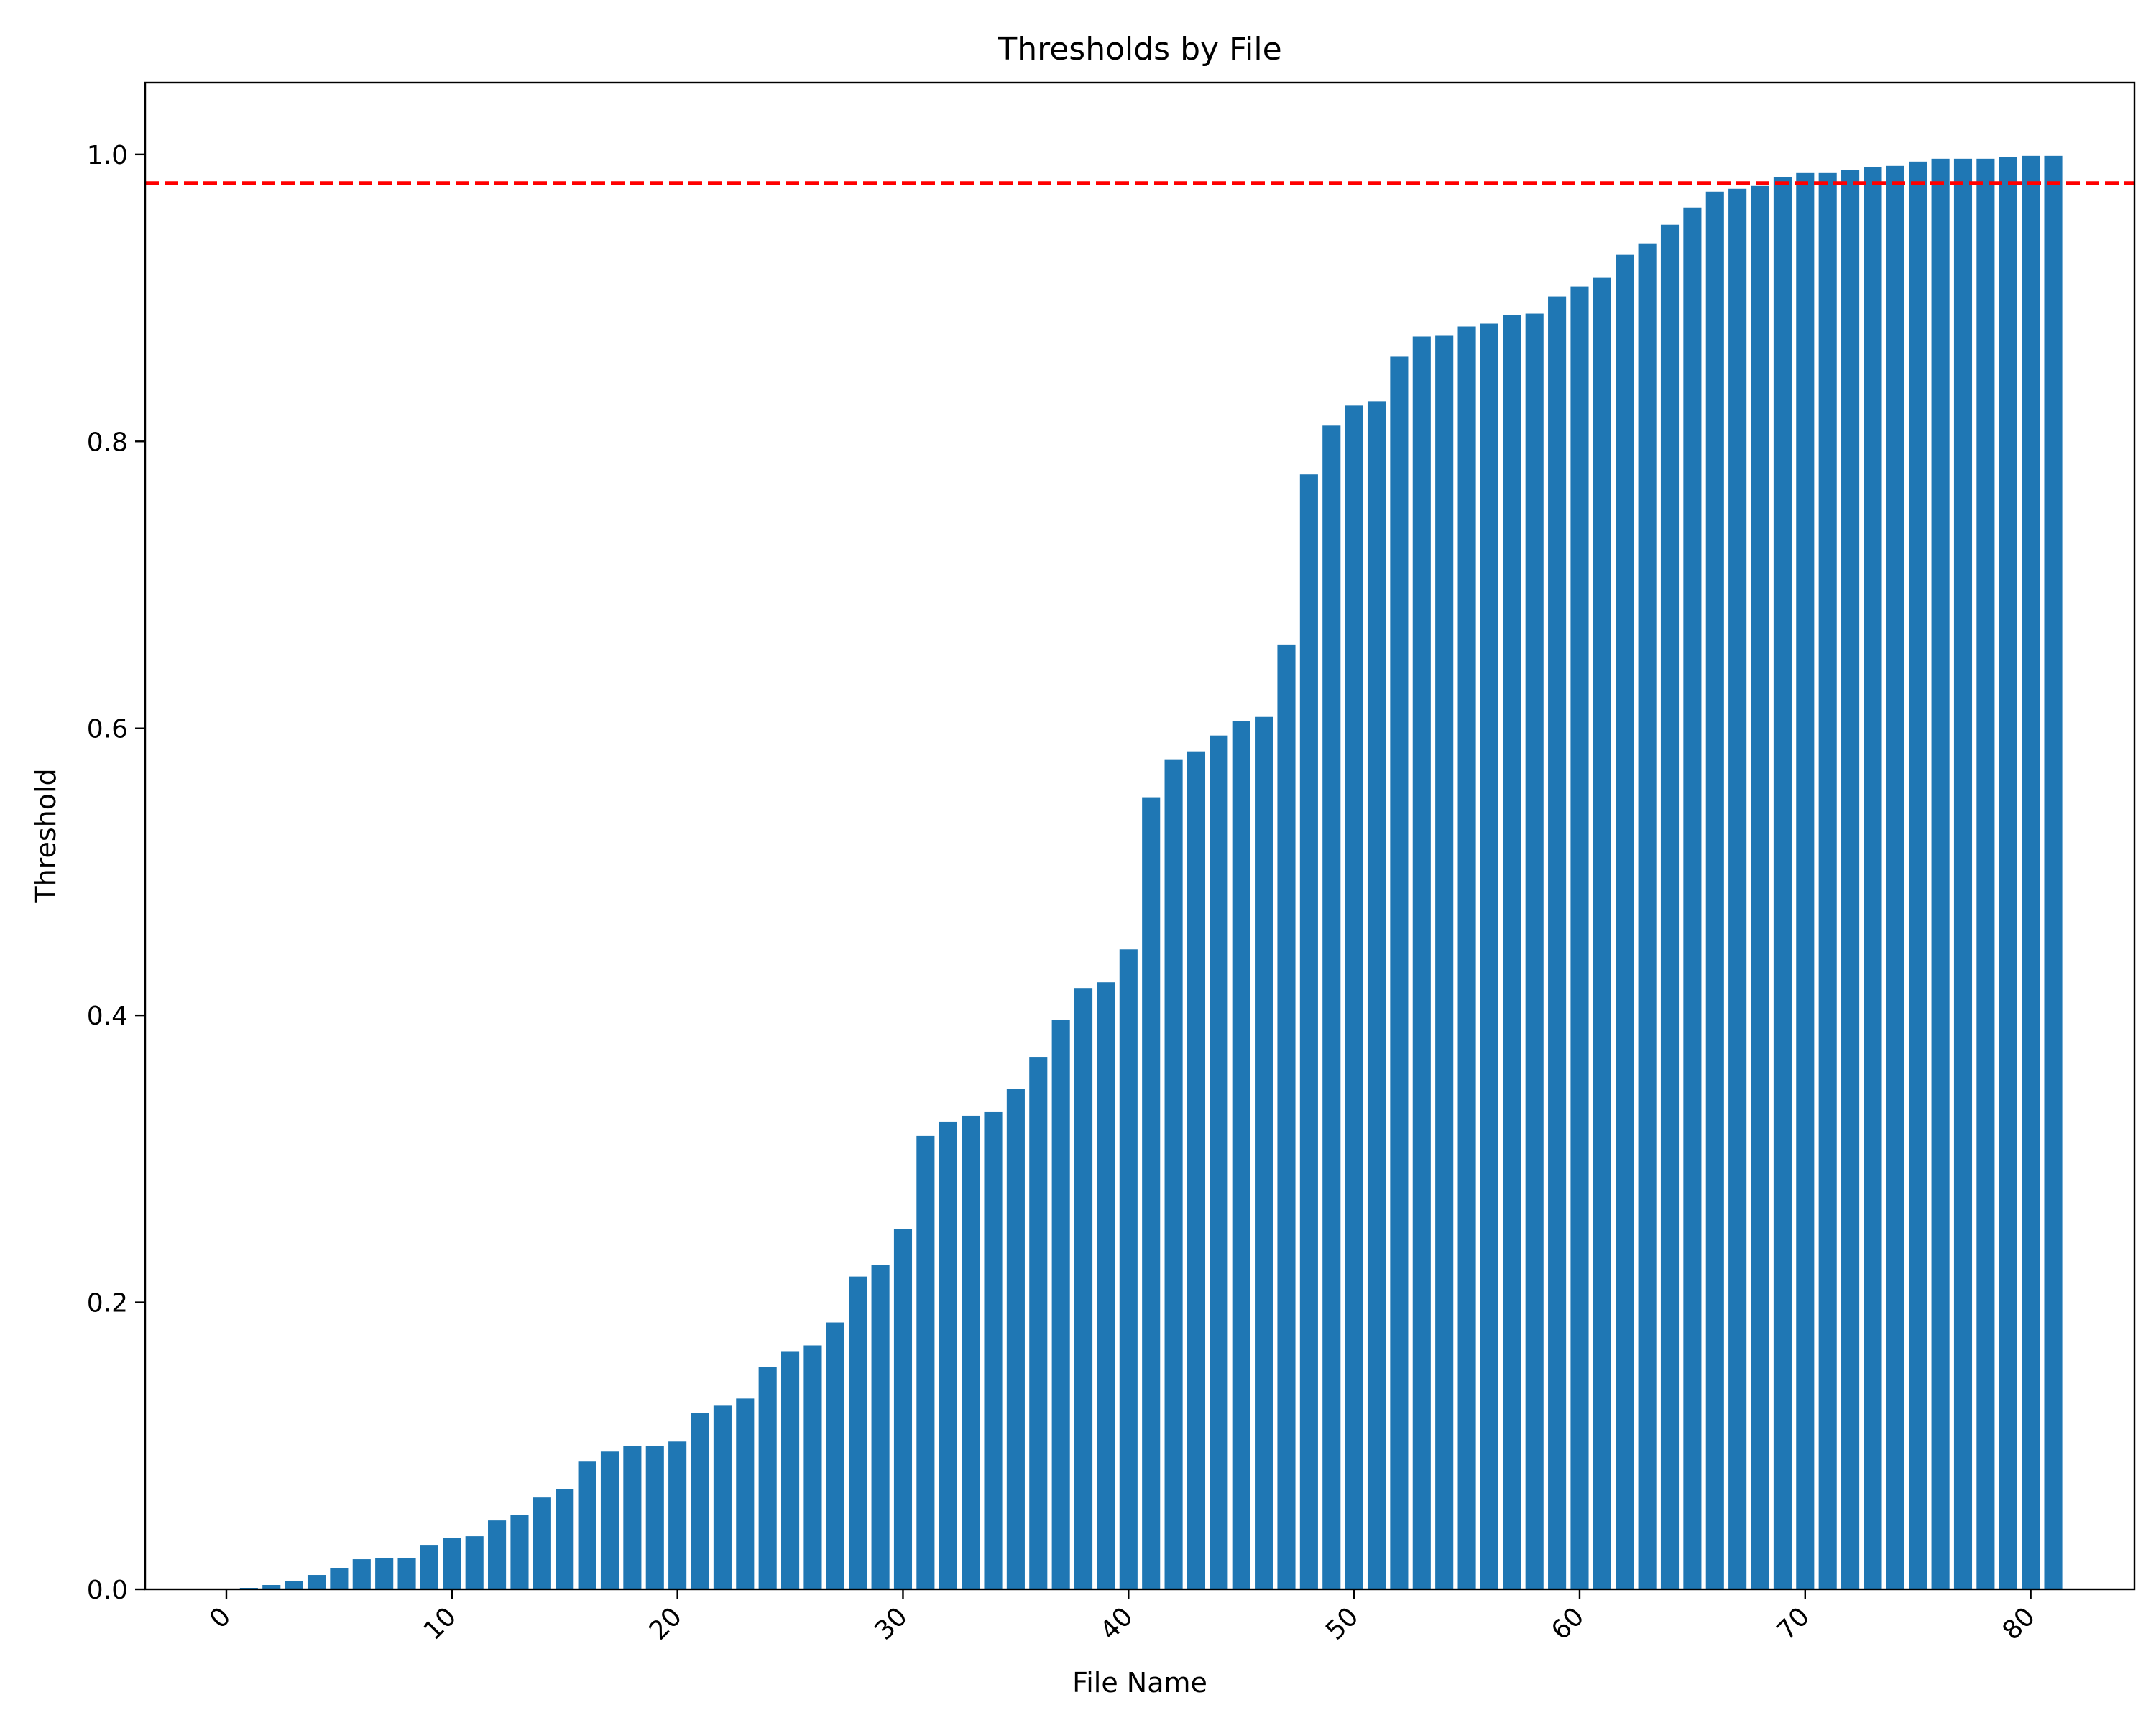 The width and height of the screenshot is (2156, 1728). Describe the element at coordinates (46, 836) in the screenshot. I see `y-axis-label: Threshold` at that location.